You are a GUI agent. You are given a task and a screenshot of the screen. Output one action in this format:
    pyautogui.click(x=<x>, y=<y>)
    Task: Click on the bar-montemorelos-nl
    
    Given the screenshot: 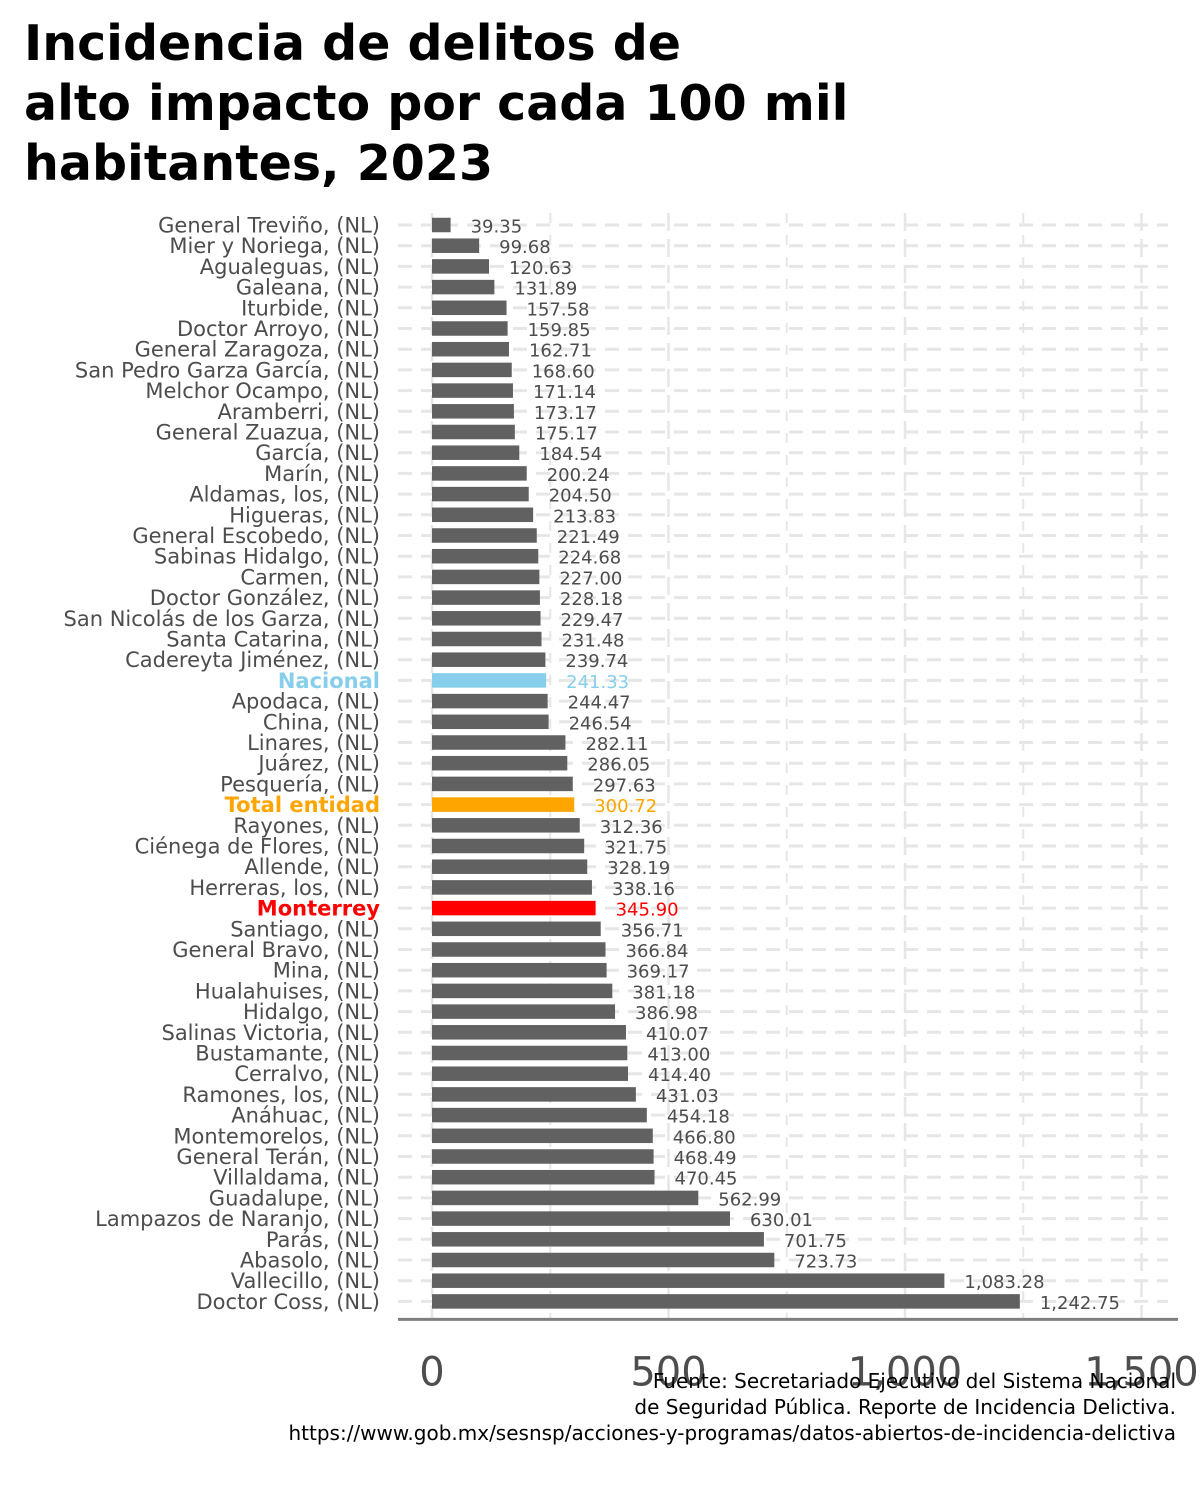 What is the action you would take?
    pyautogui.click(x=542, y=1136)
    